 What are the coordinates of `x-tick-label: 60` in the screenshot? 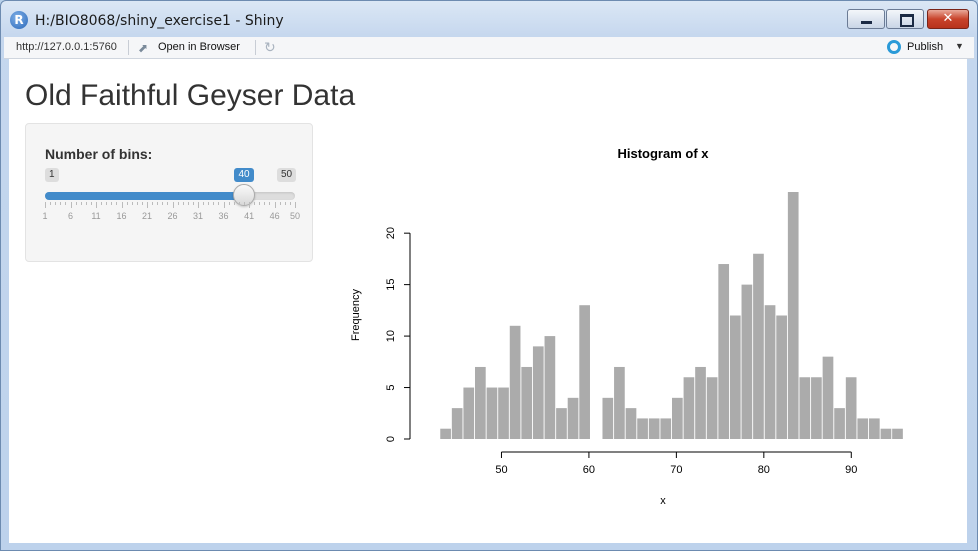 It's located at (589, 470).